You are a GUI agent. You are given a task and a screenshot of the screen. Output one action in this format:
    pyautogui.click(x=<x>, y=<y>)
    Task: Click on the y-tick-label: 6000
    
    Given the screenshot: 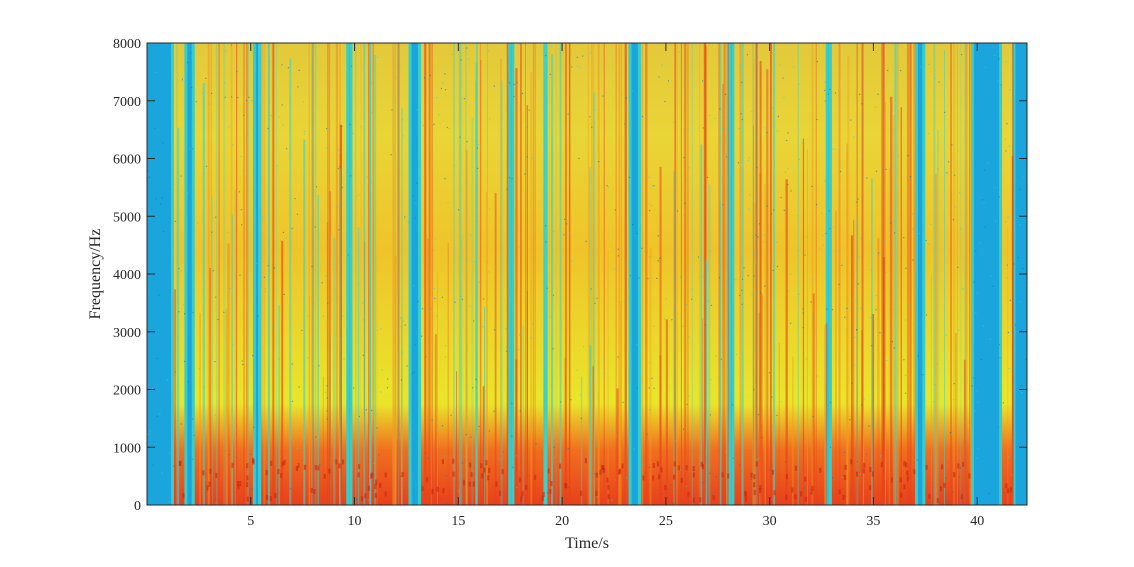 What is the action you would take?
    pyautogui.click(x=127, y=160)
    